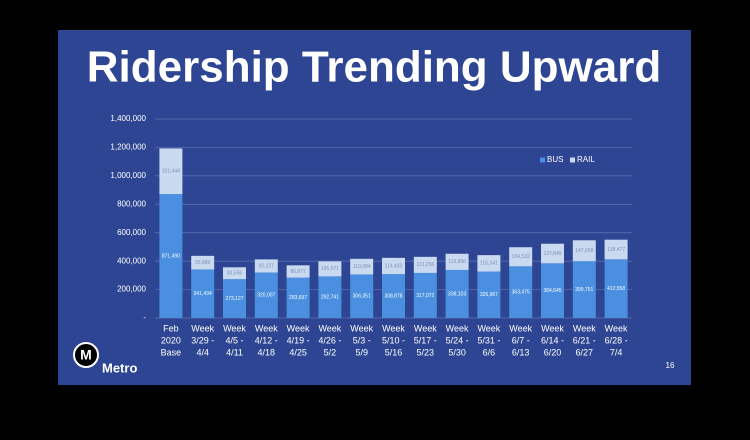  What do you see at coordinates (86, 355) in the screenshot?
I see `logo-mark: M` at bounding box center [86, 355].